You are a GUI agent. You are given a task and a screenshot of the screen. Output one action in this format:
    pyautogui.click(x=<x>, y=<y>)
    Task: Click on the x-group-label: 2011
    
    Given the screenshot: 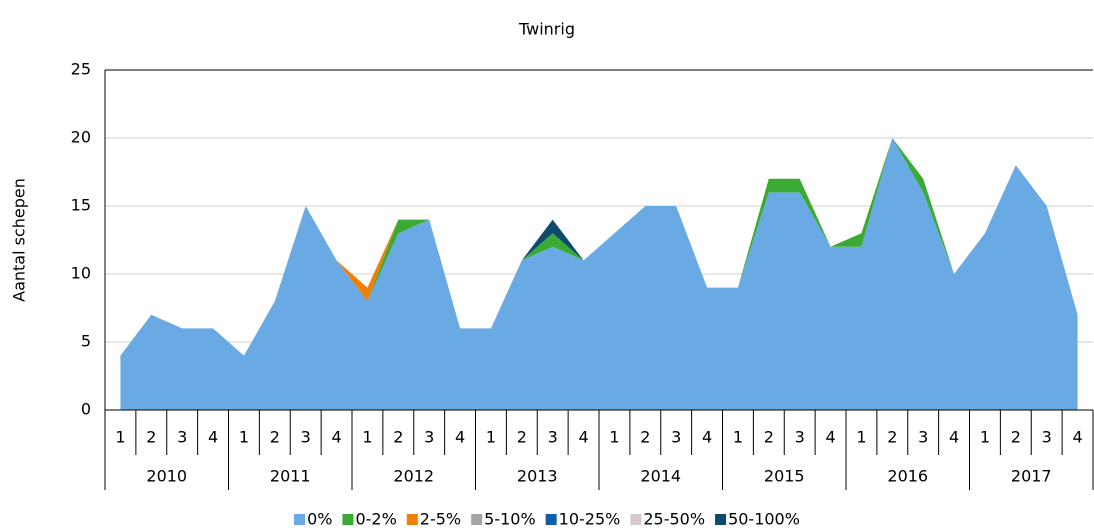 What is the action you would take?
    pyautogui.click(x=290, y=476)
    